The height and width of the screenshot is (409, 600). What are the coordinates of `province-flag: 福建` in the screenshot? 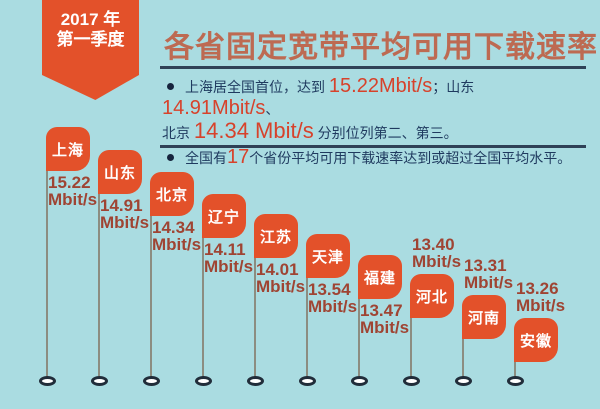 It's located at (380, 277).